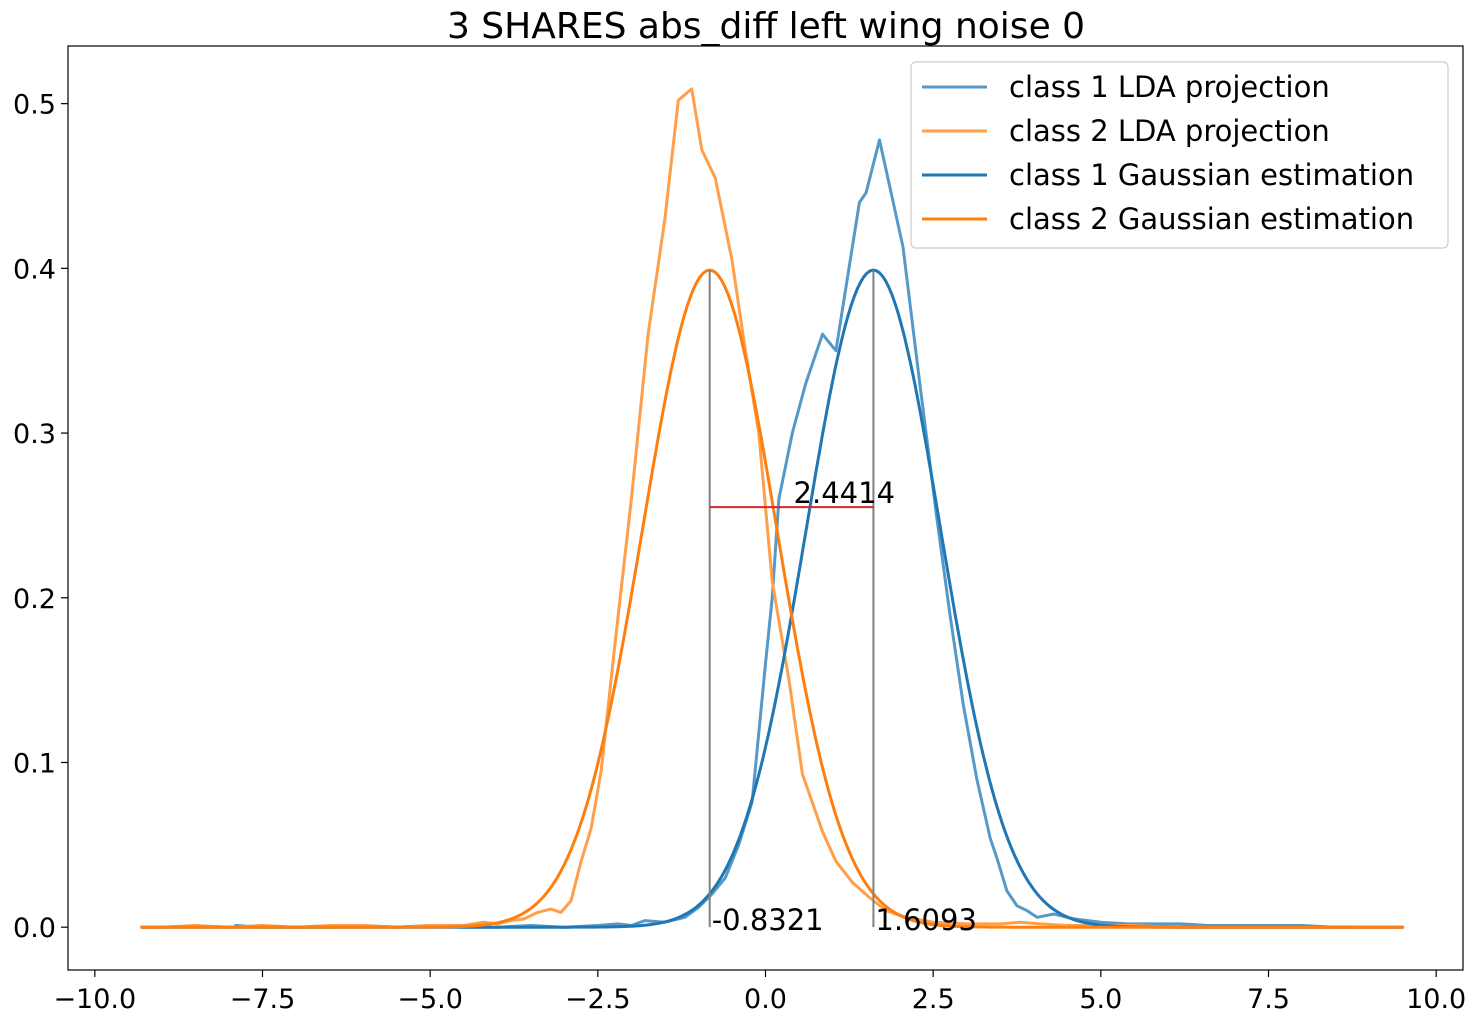 Image resolution: width=1480 pixels, height=1019 pixels. Describe the element at coordinates (34, 599) in the screenshot. I see `y-tick-label: 0.2` at that location.